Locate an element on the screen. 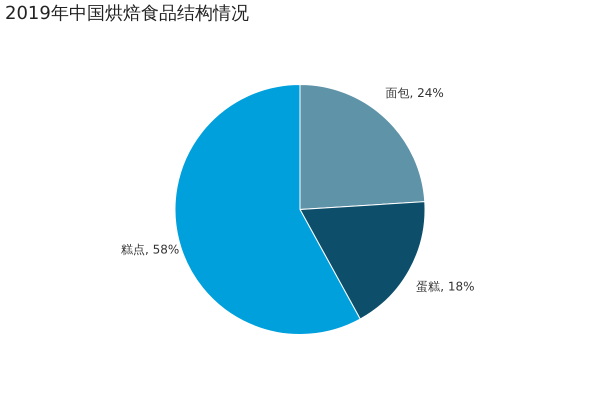  slice-label: 糕点 is located at coordinates (133, 249).